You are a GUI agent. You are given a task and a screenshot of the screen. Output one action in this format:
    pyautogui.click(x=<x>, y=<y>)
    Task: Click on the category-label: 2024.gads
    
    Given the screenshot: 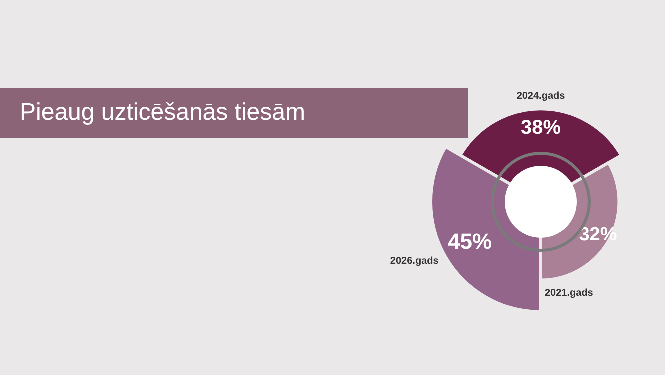 What is the action you would take?
    pyautogui.click(x=541, y=96)
    